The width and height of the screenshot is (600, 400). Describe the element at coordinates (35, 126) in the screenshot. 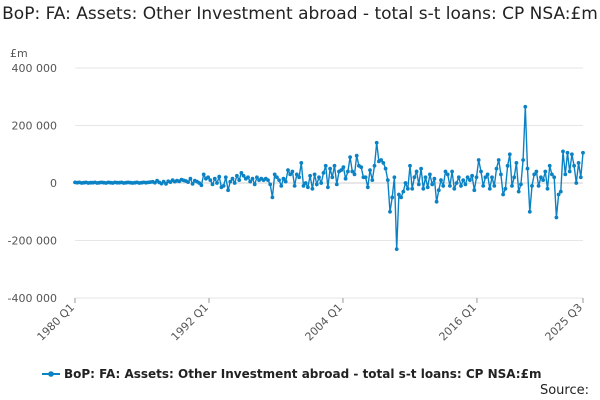

I see `y-tick-label: 200 000` at that location.